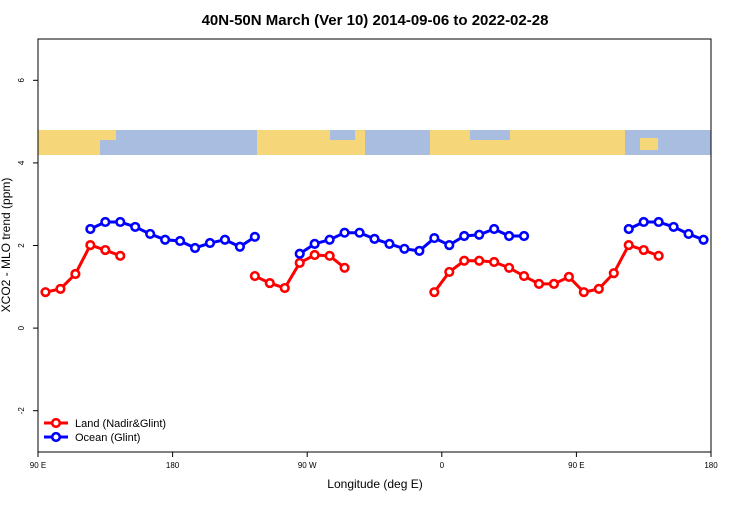  I want to click on x-tick-label: 0, so click(442, 465).